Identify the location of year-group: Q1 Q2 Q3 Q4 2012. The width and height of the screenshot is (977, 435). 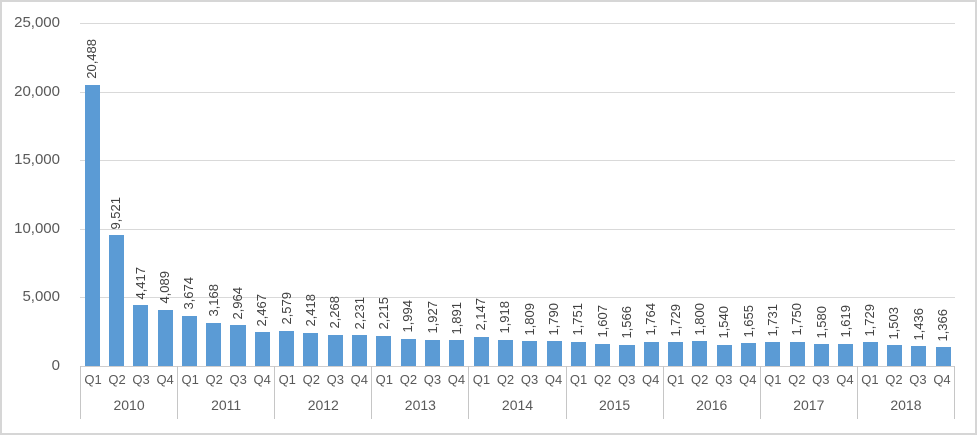
(322, 392).